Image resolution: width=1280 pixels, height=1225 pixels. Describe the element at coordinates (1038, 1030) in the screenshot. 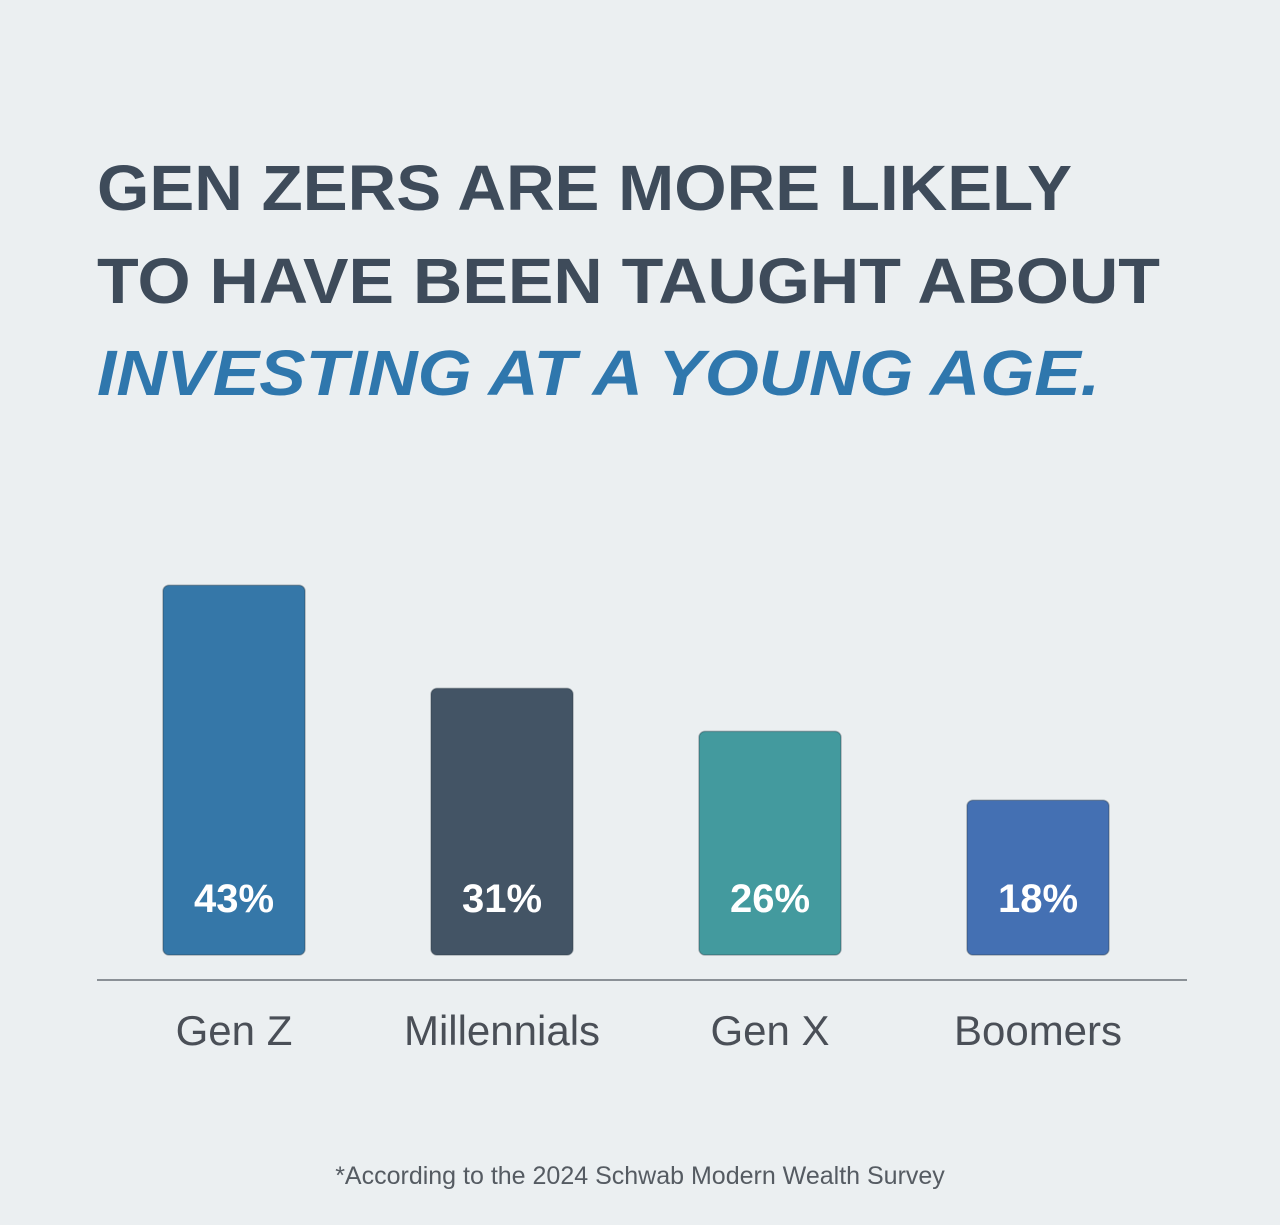

I see `x-tick-label: Boomers` at that location.